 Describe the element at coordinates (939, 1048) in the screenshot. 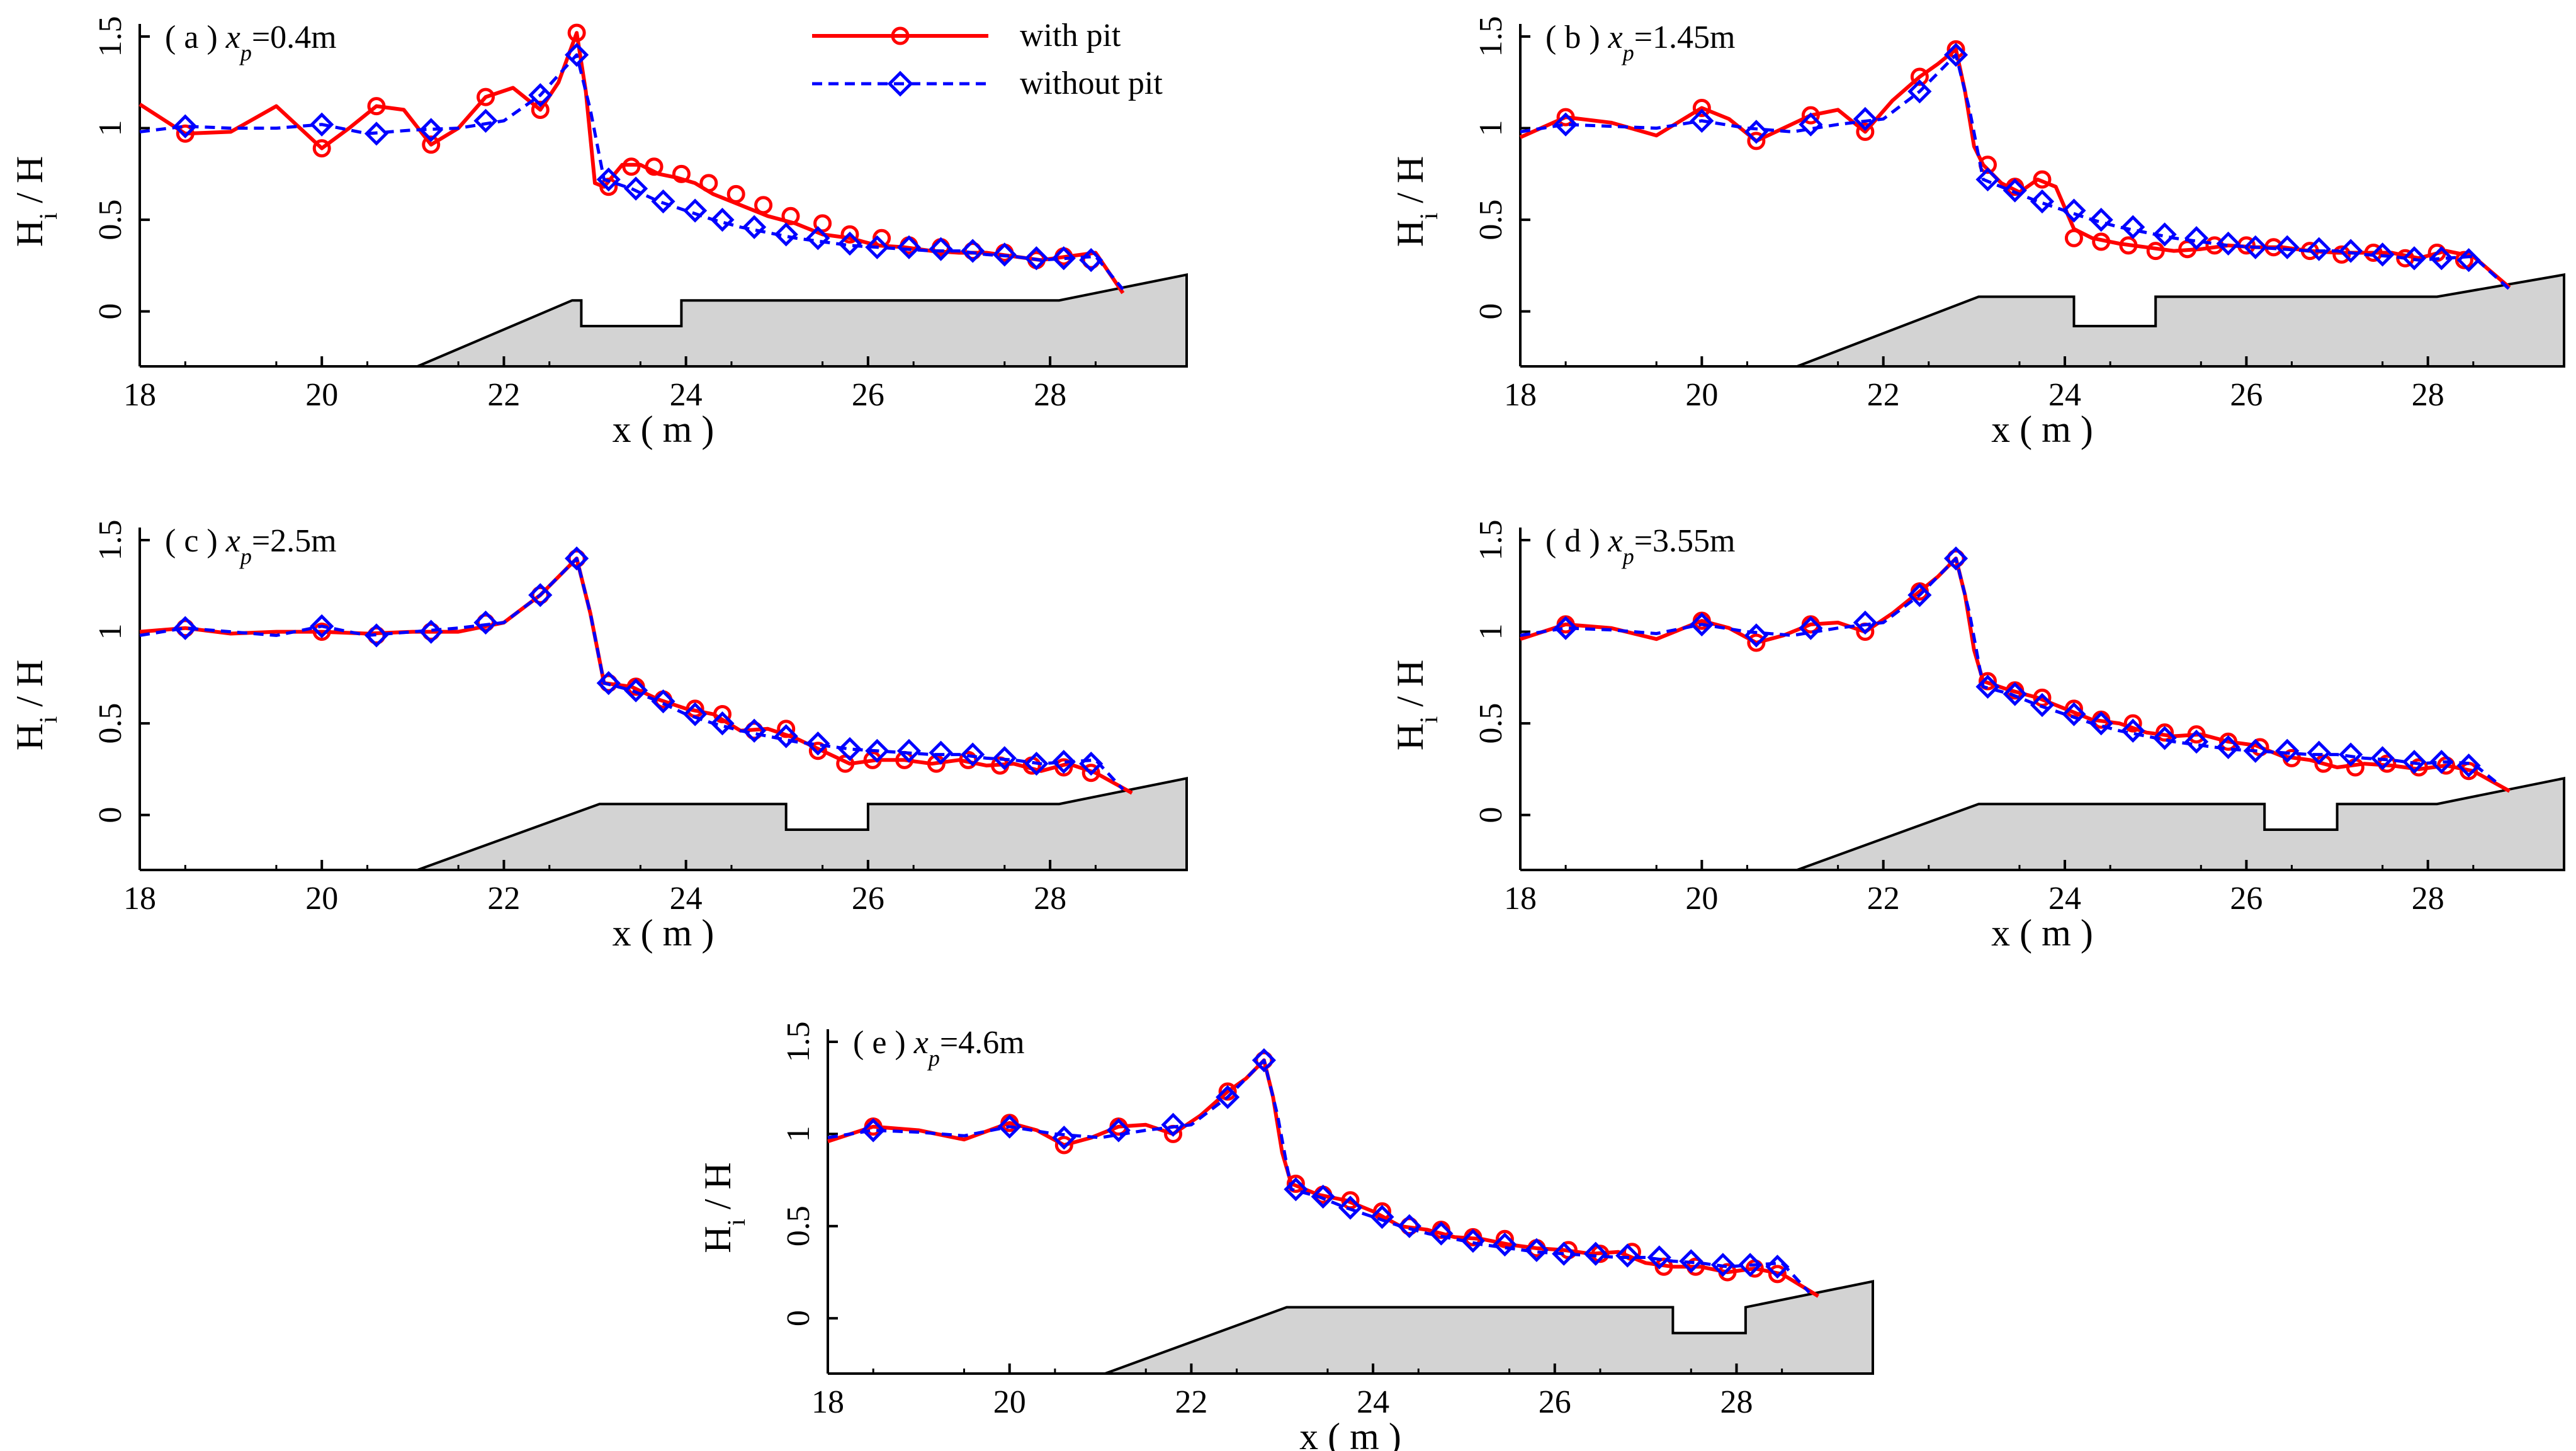

I see `panel-label: ( e ) xp=4.6m` at that location.